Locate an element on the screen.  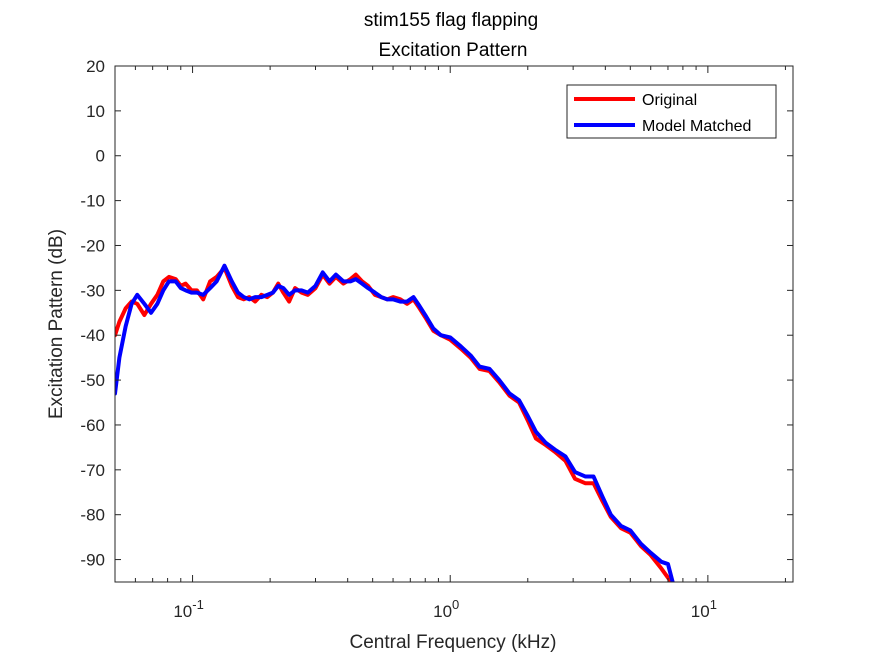
legend: Original Model Matched is located at coordinates (671, 111).